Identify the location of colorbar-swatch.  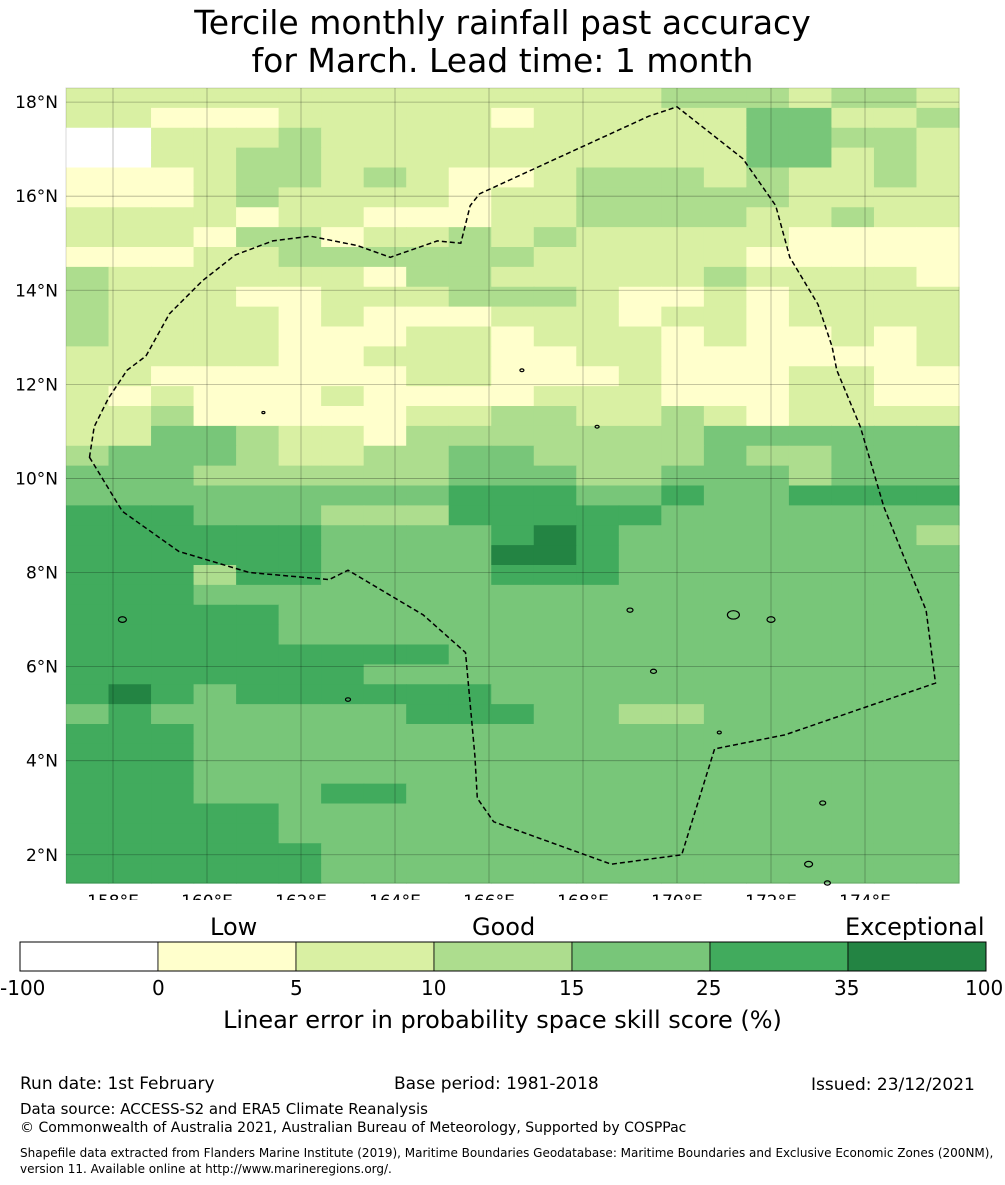
(503, 956).